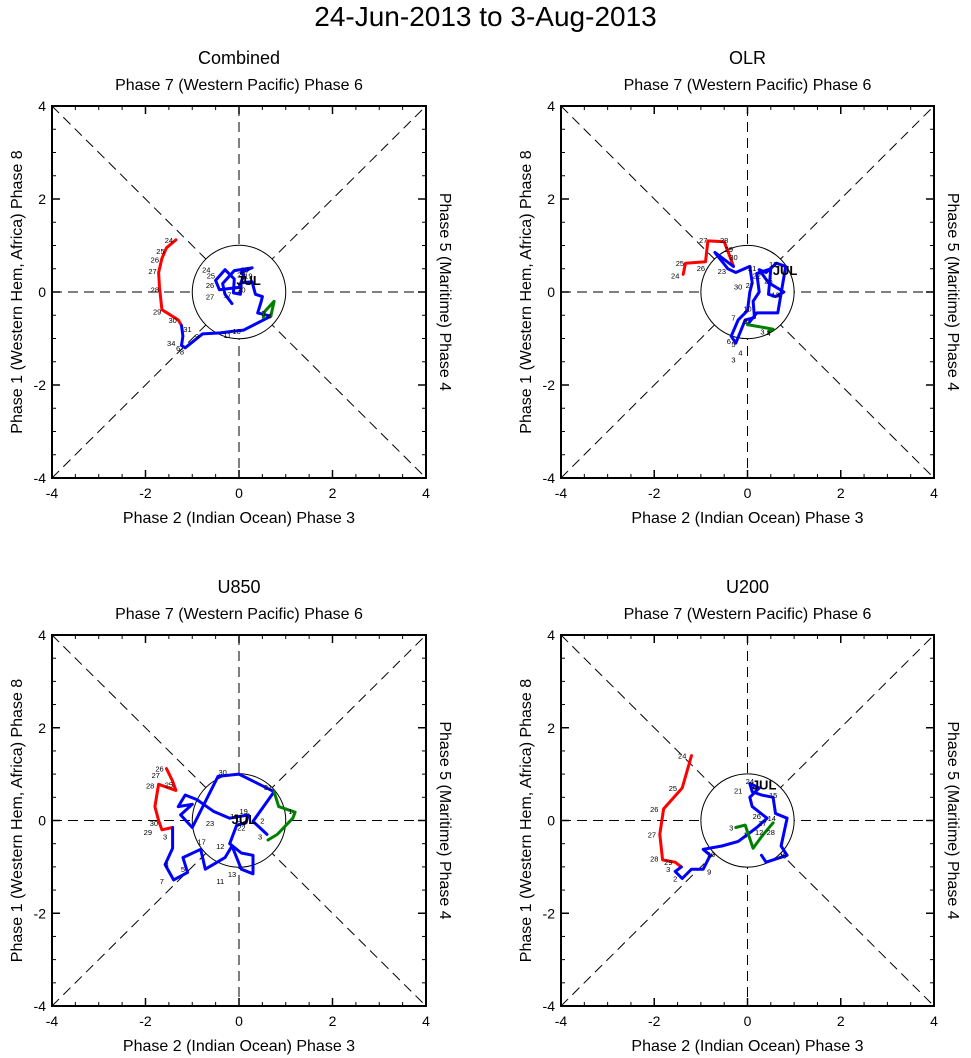 This screenshot has height=1058, width=971. Describe the element at coordinates (485, 16) in the screenshot. I see `figure-title: 24-Jun-2013 to 3-Aug-2013` at that location.